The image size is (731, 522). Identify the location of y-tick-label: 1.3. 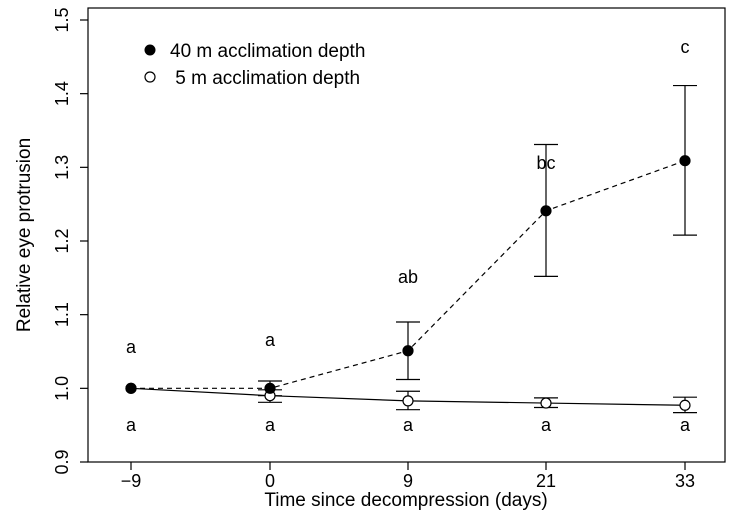
(62, 167).